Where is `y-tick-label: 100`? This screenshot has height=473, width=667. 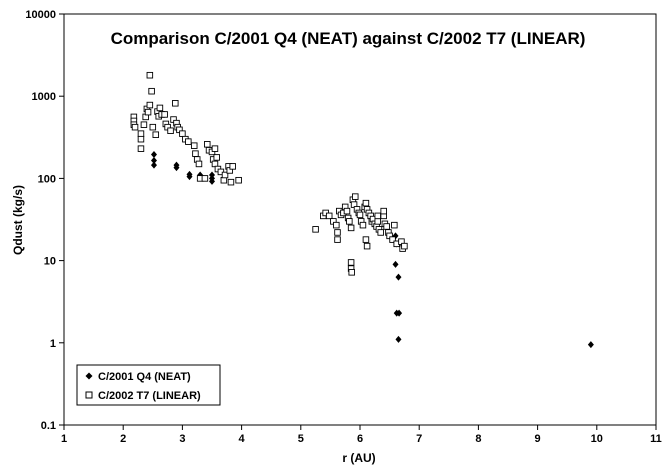
y-tick-label: 100 is located at coordinates (47, 179).